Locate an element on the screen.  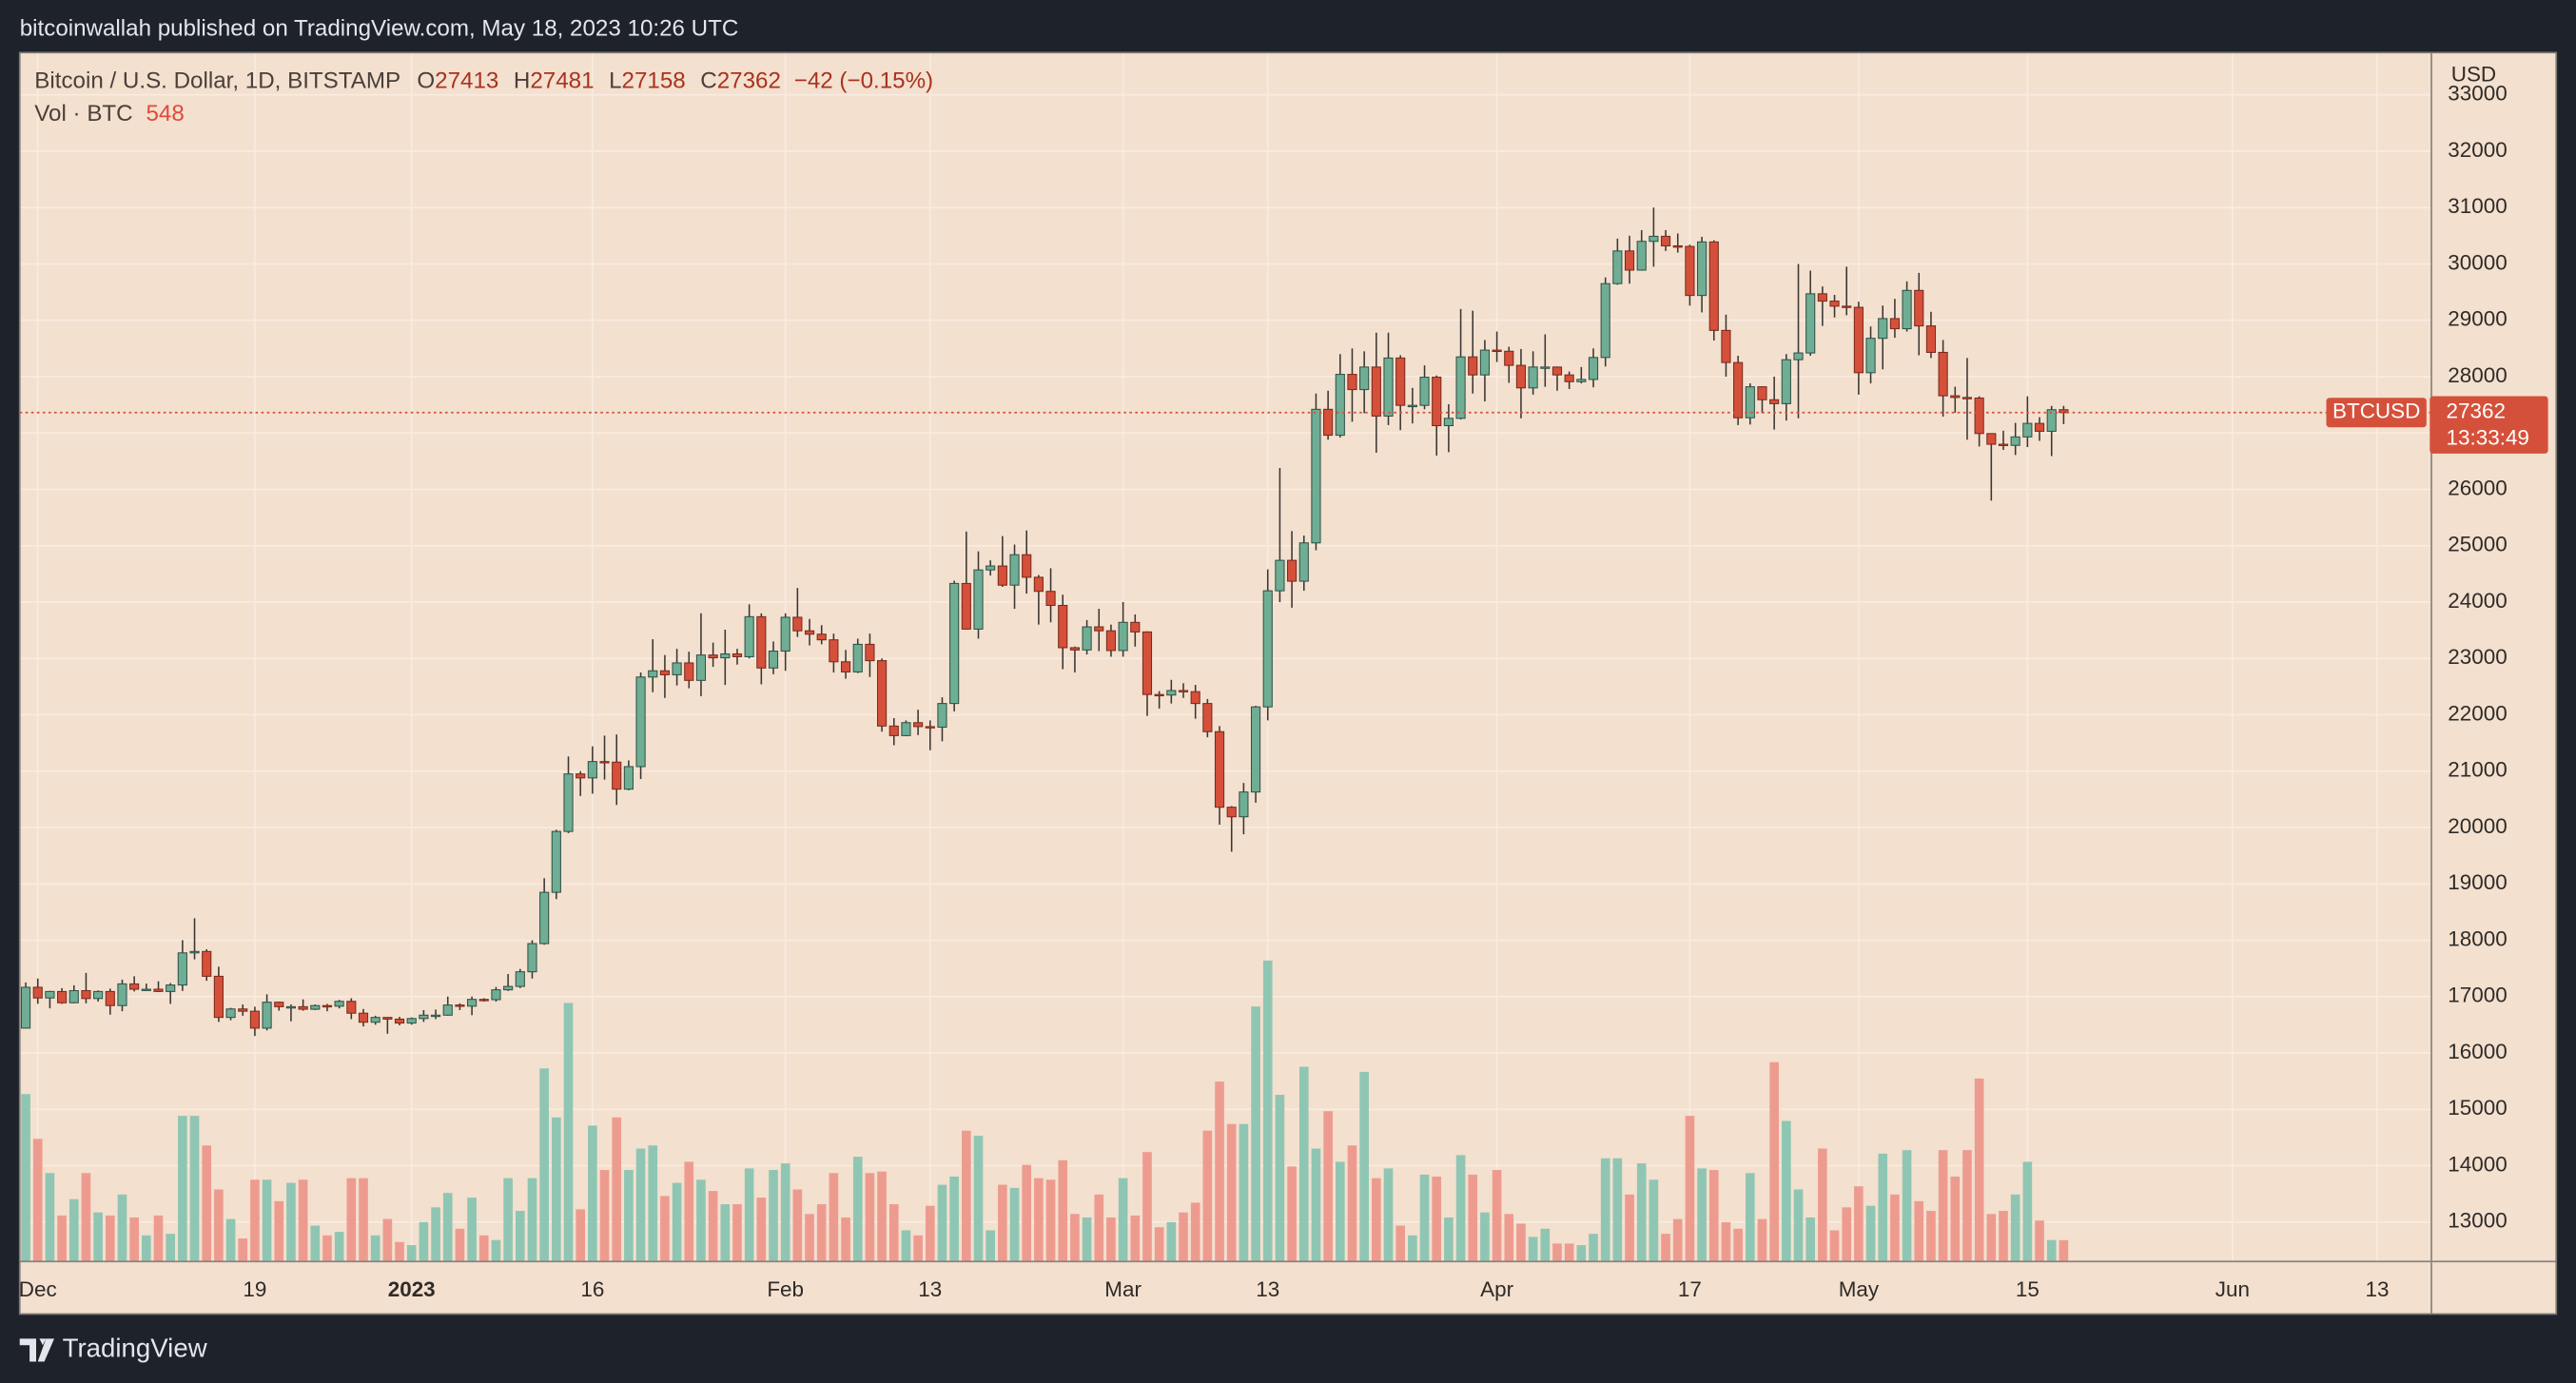
x-tick-label: Feb is located at coordinates (785, 1289).